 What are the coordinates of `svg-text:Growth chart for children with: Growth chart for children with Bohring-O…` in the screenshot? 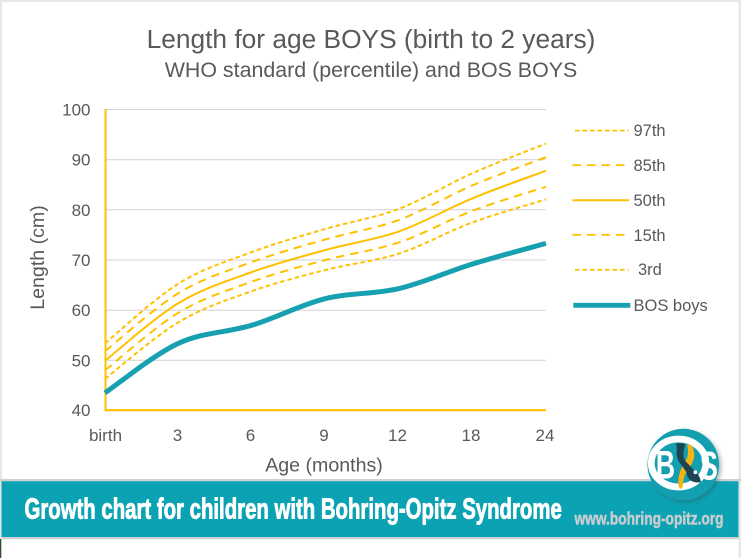 It's located at (293, 509).